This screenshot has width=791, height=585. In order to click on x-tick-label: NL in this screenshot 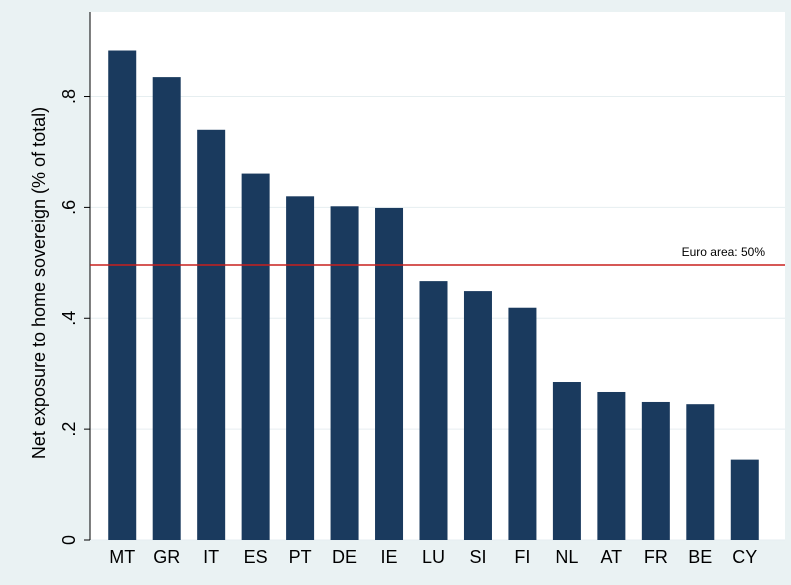, I will do `click(566, 557)`.